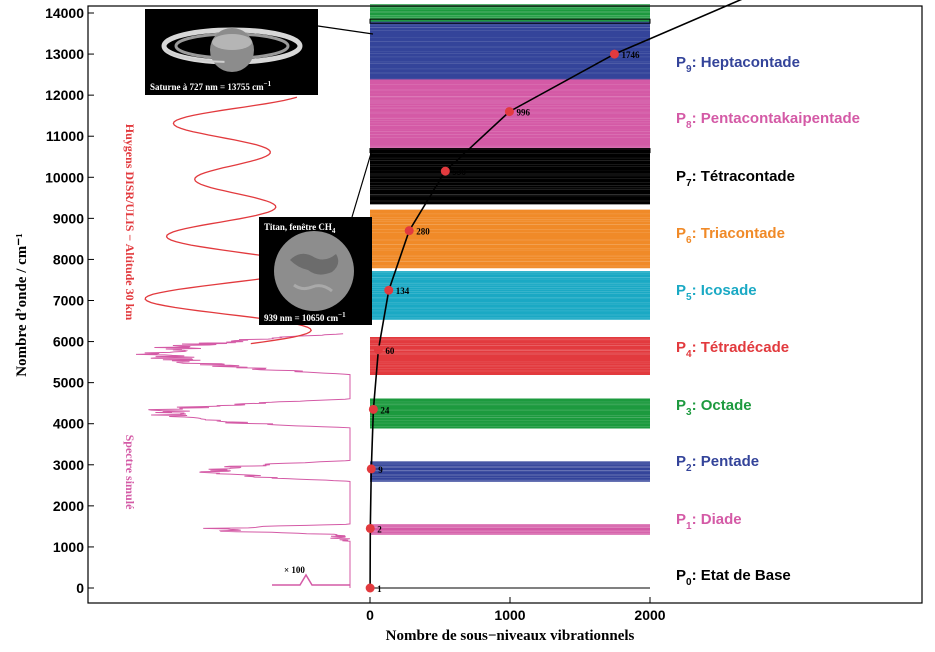 Image resolution: width=935 pixels, height=652 pixels. Describe the element at coordinates (207, 87) in the screenshot. I see `saturn-caption: Saturne à 727 nm = 13755 cm` at that location.